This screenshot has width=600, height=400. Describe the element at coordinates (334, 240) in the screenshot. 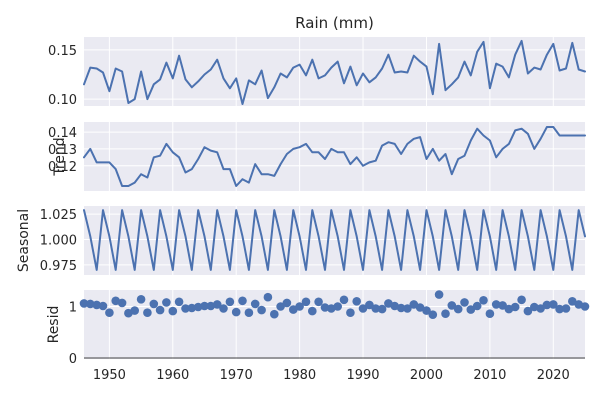

I see `series-line-seasonal` at that location.